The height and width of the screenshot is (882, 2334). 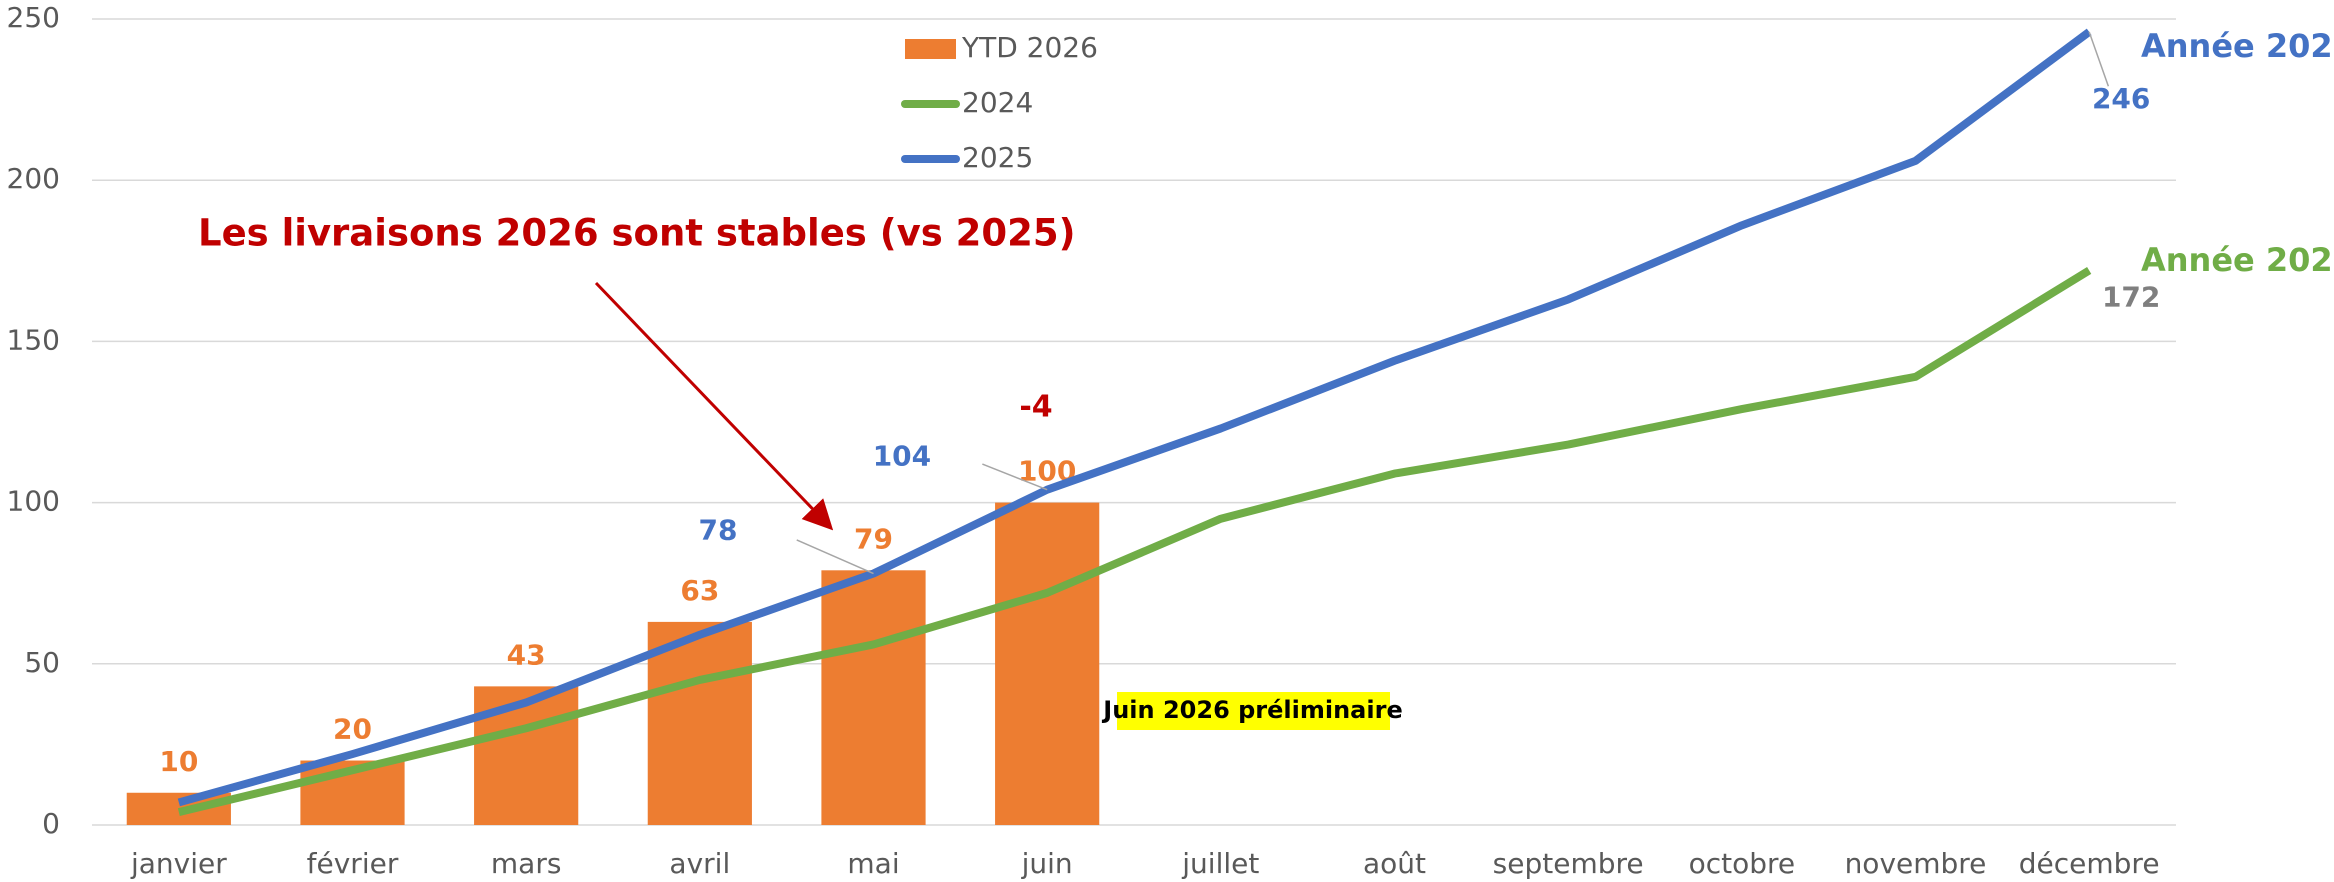 What do you see at coordinates (33, 17) in the screenshot?
I see `y-tick-label: 250` at bounding box center [33, 17].